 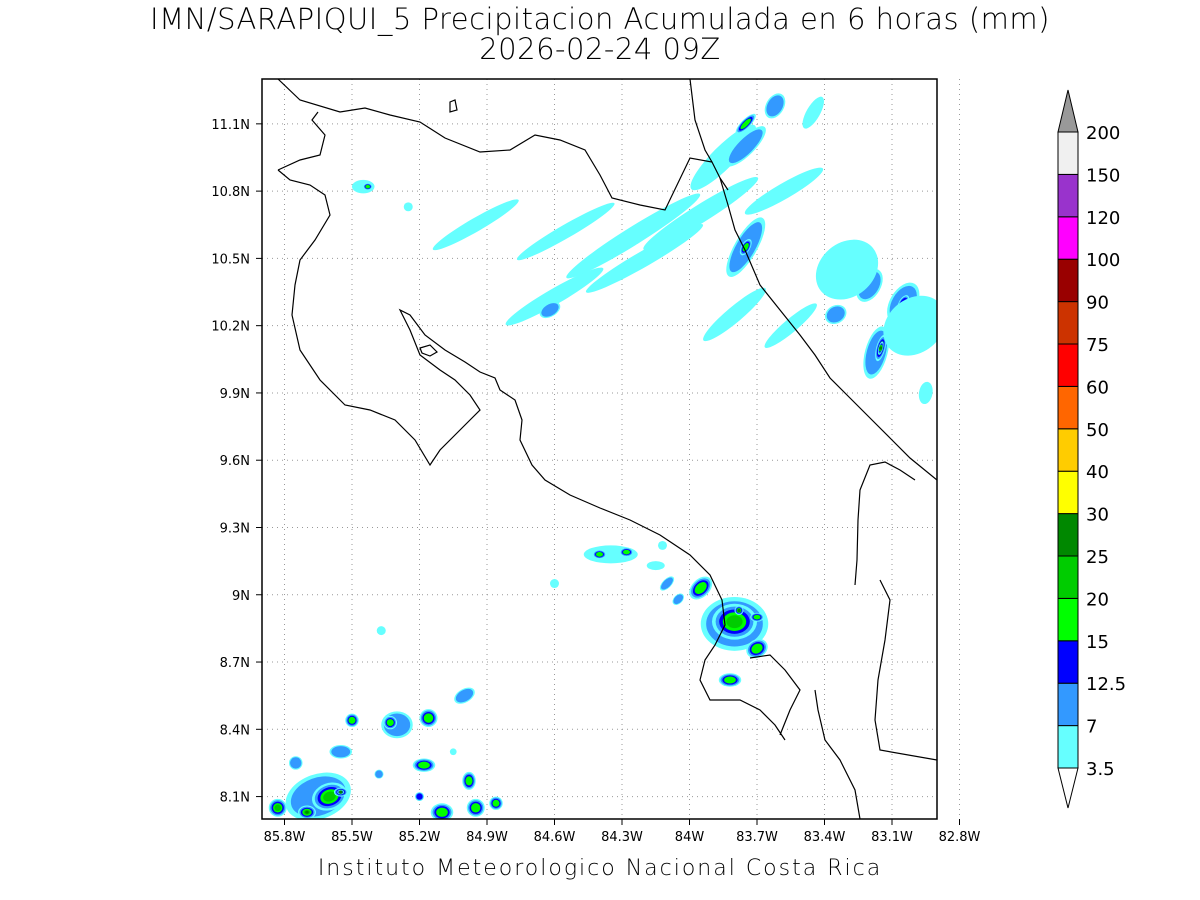 What do you see at coordinates (235, 528) in the screenshot?
I see `lat-tick-label: 9.3N` at bounding box center [235, 528].